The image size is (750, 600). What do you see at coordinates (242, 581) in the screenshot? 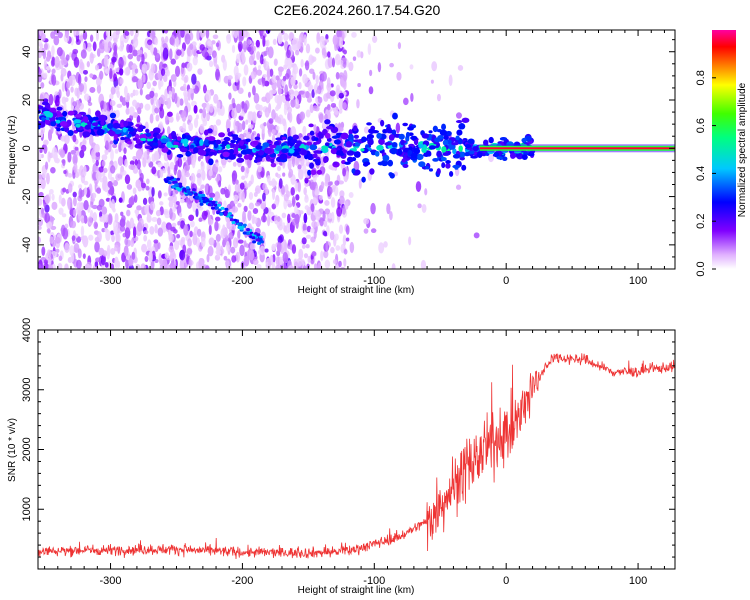
I see `x-tick-label: -200` at bounding box center [242, 581].